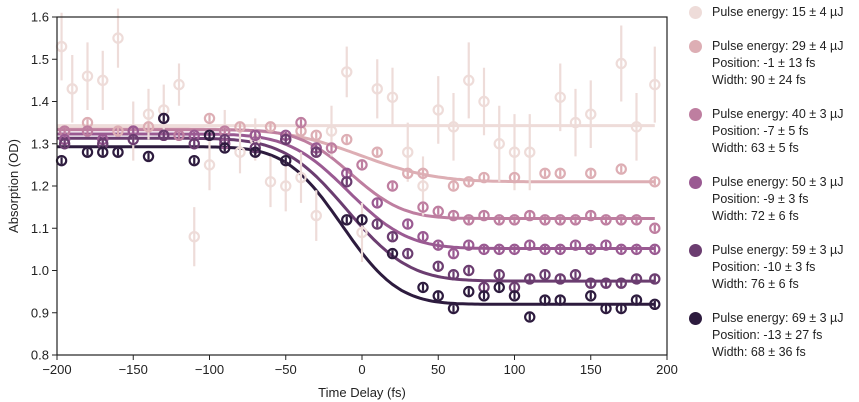  I want to click on legend-text: Width: 63 ± 5 fs, so click(755, 148).